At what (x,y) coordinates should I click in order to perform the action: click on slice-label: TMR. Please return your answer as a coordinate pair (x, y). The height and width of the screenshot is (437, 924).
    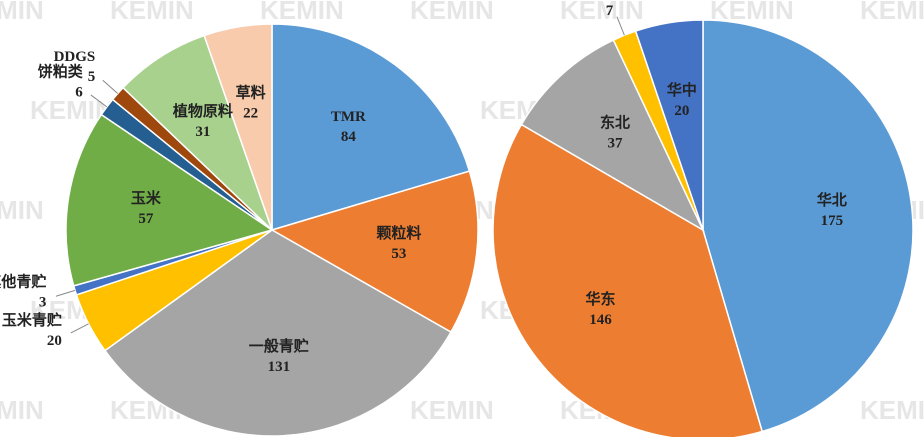
    Looking at the image, I should click on (348, 117).